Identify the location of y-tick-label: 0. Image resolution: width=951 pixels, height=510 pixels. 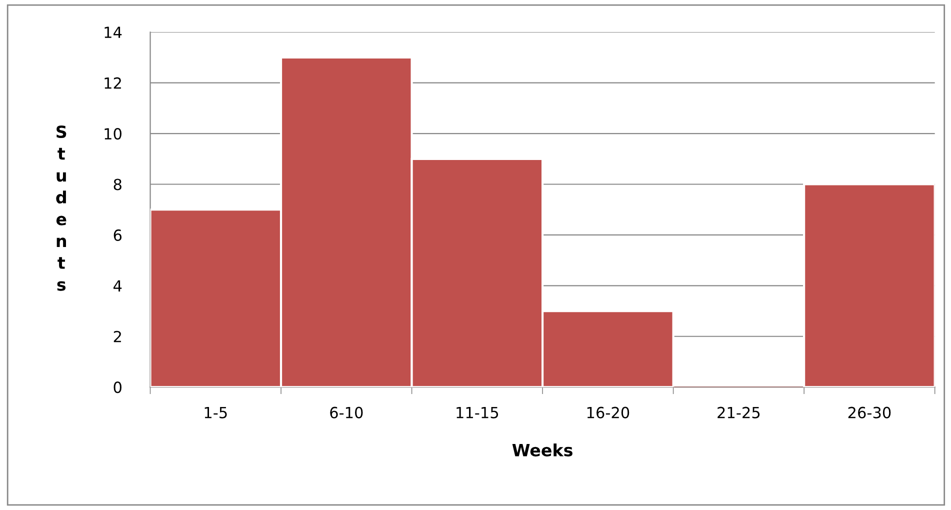
(118, 388).